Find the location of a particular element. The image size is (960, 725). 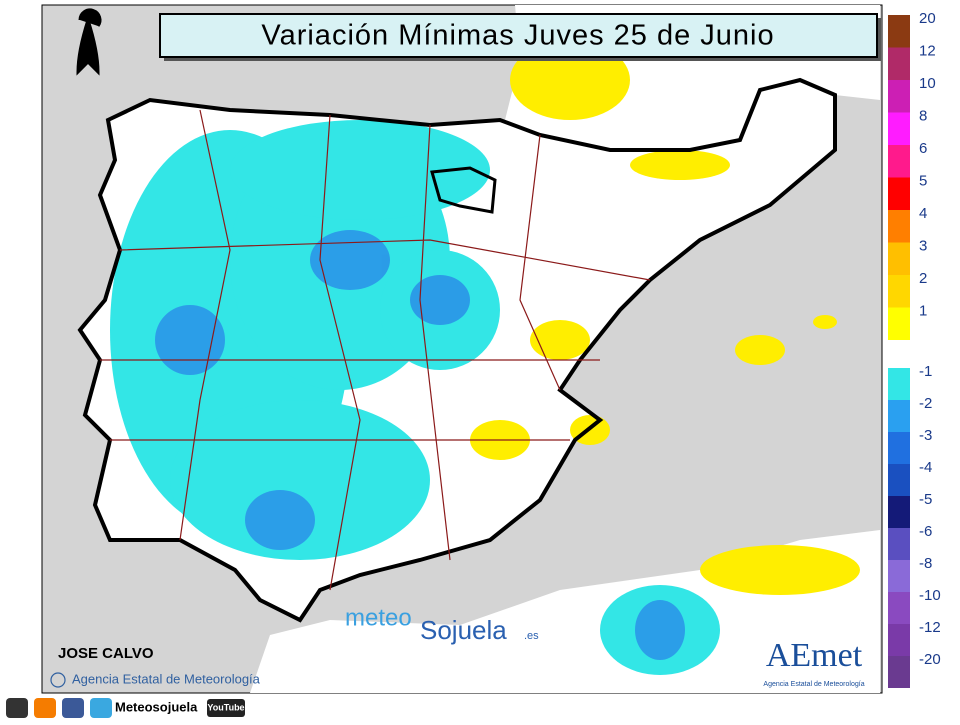

watermark-meteo: meteo is located at coordinates (378, 617).